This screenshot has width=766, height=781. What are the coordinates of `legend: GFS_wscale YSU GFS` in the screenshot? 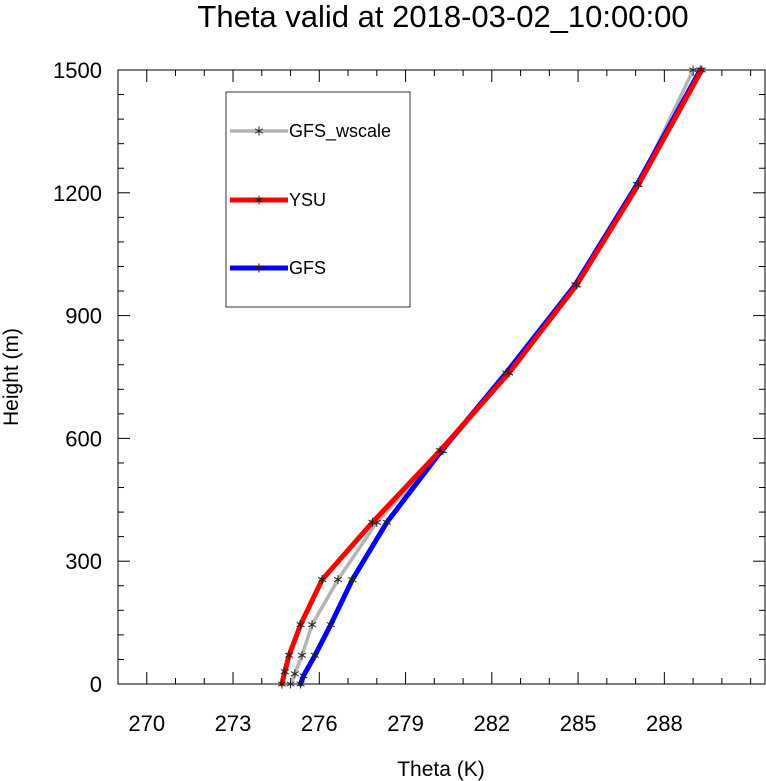 It's located at (318, 199).